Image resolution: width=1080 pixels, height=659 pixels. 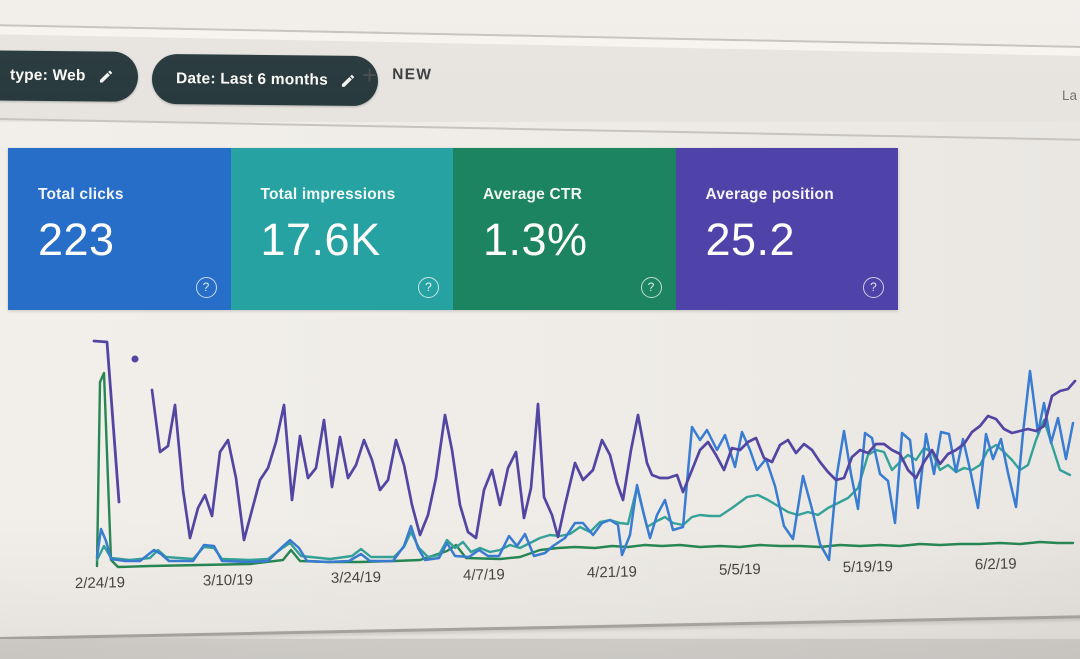 I want to click on x-tick-label: 3/24/19, so click(x=356, y=577).